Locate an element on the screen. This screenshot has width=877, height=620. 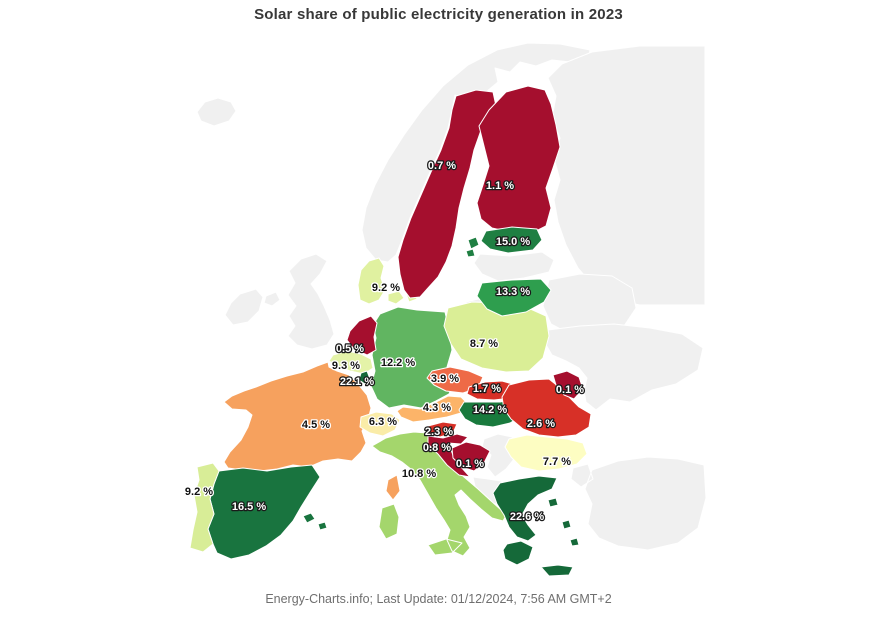
country-italy is located at coordinates (439, 494).